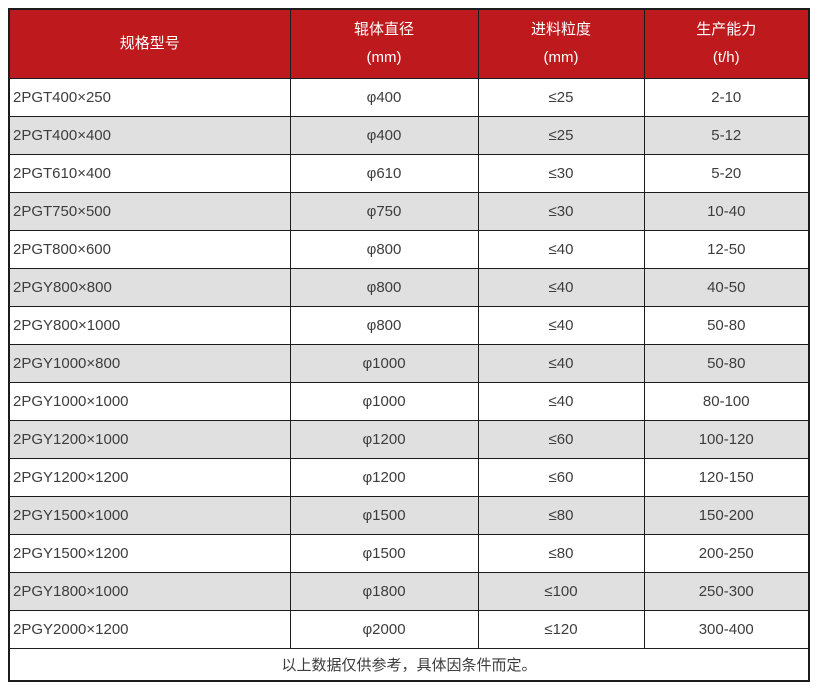 The image size is (816, 689). What do you see at coordinates (726, 173) in the screenshot?
I see `table-cell: 5-20` at bounding box center [726, 173].